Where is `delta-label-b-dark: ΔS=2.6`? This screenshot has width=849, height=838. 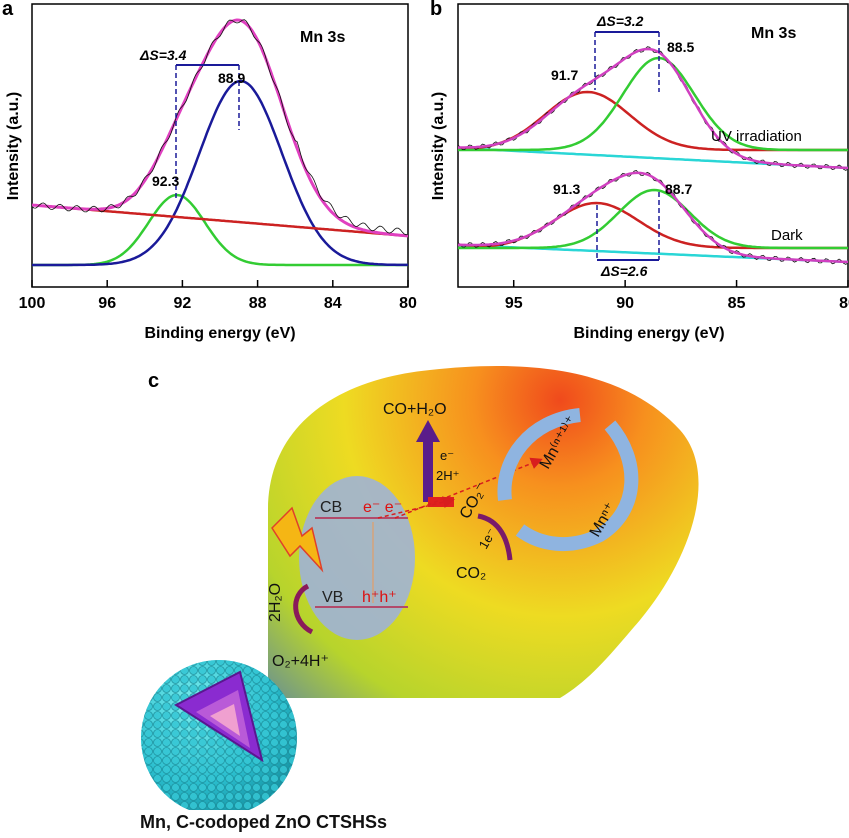 delta-label-b-dark: ΔS=2.6 is located at coordinates (624, 271).